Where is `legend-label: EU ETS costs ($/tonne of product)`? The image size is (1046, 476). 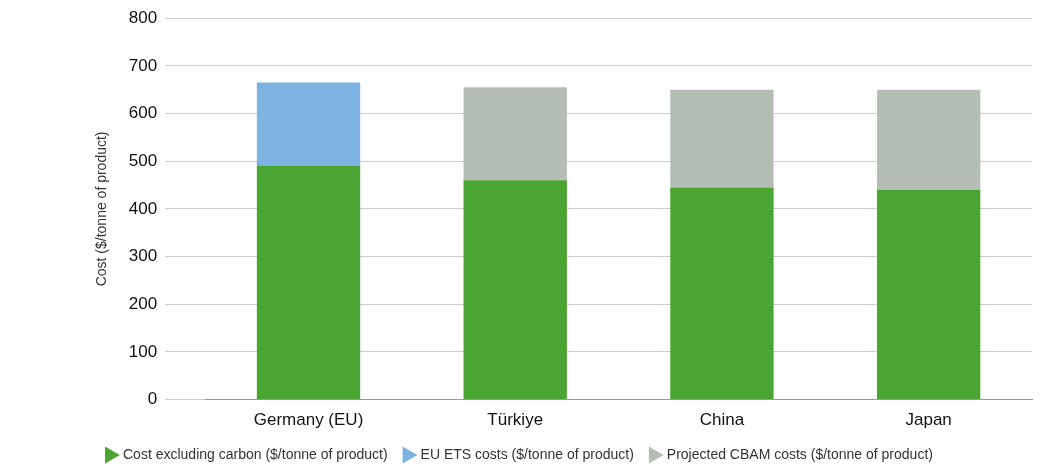
legend-label: EU ETS costs ($/tonne of product) is located at coordinates (527, 453).